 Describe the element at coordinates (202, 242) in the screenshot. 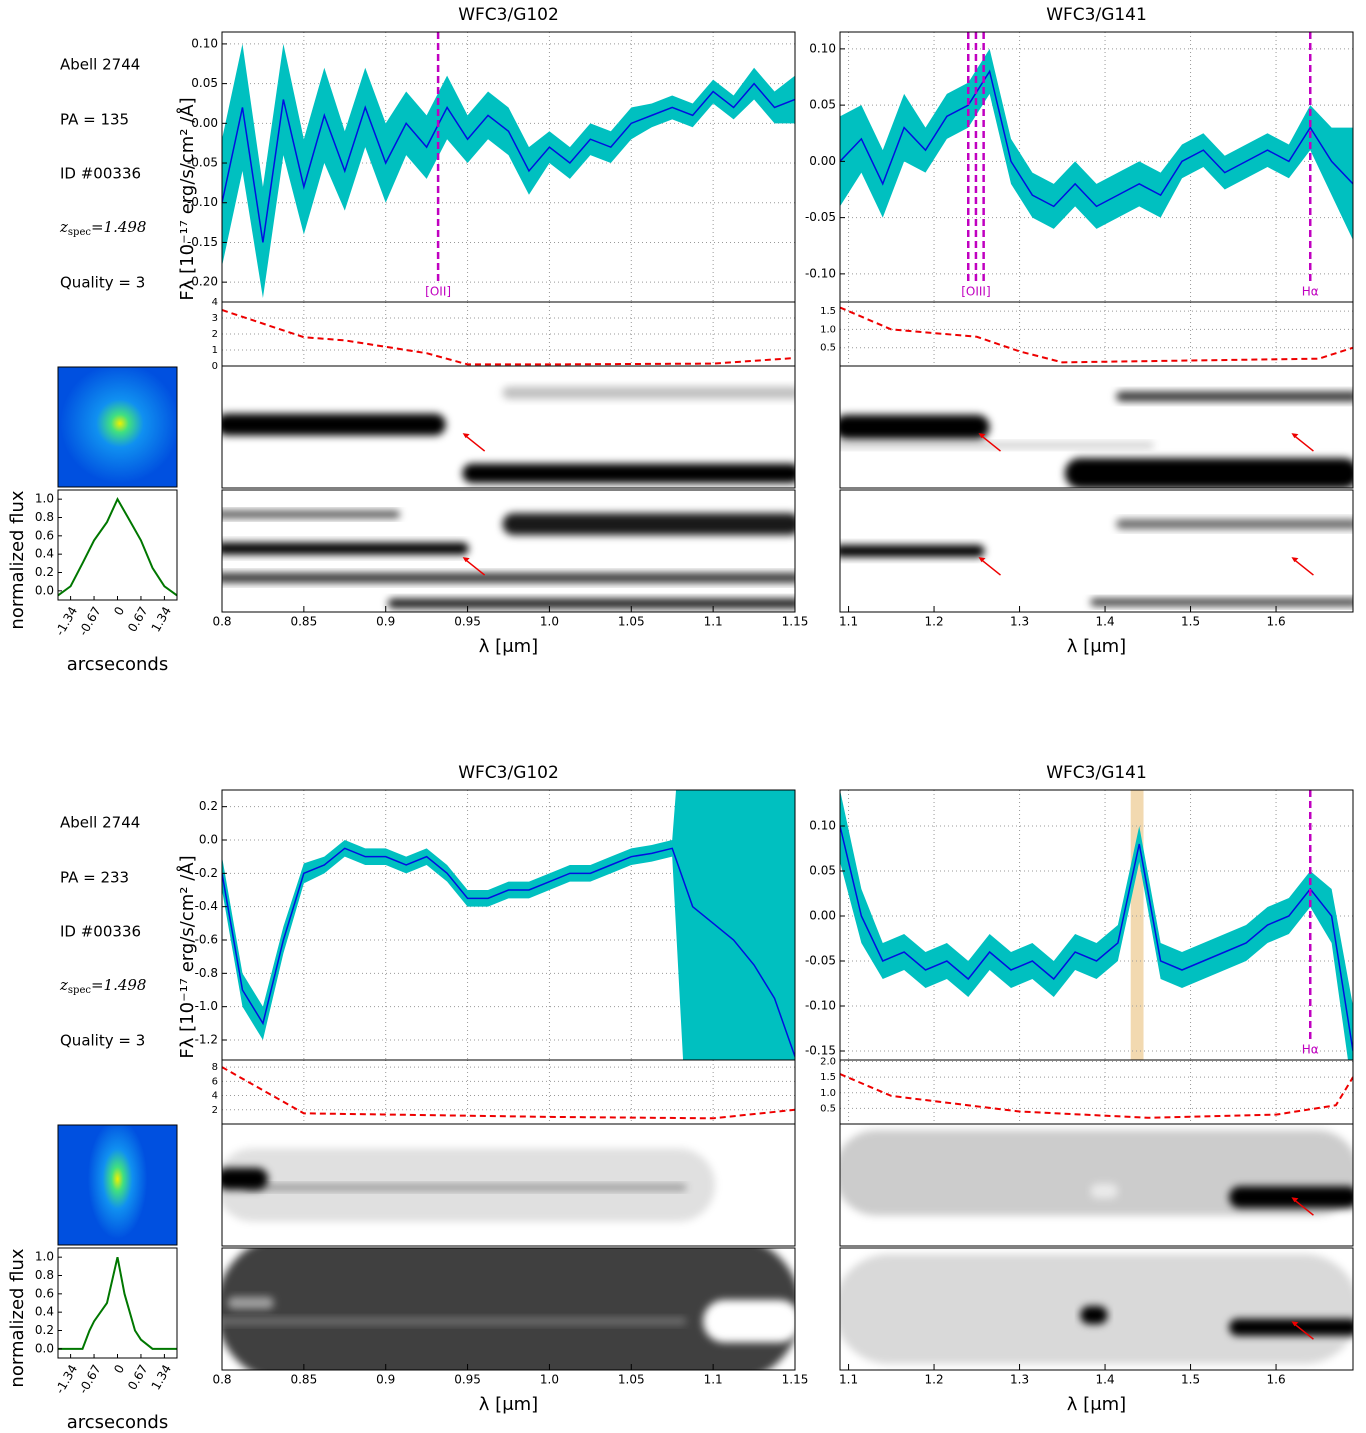

I see `y-tick-label: -0.15` at that location.